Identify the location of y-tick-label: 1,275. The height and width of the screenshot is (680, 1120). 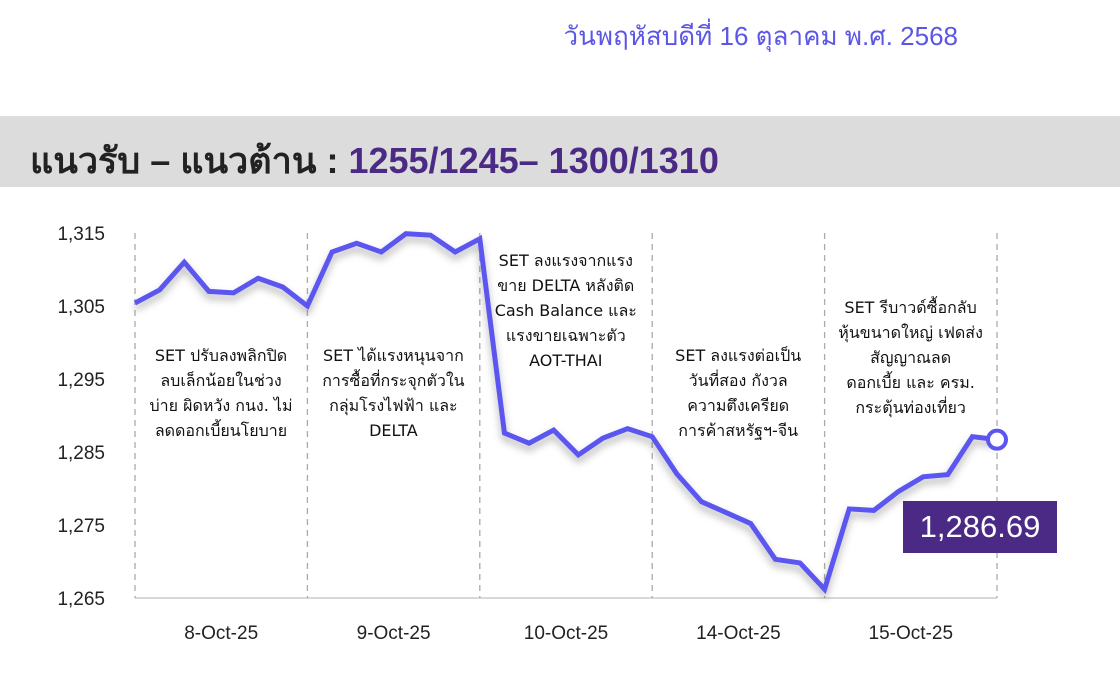
(81, 526).